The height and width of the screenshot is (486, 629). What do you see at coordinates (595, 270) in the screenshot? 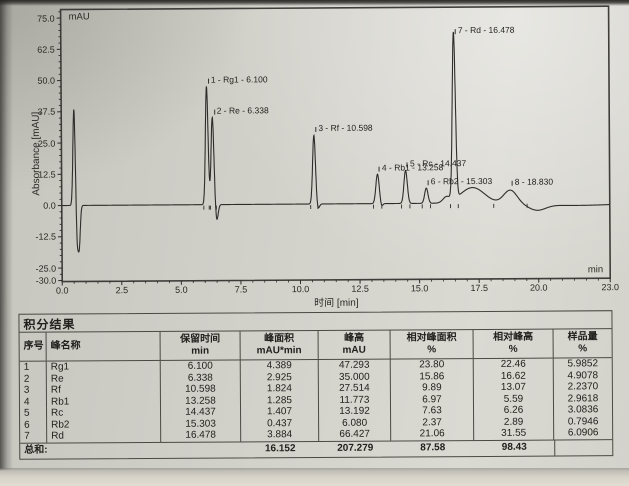
I see `x-unit-label: min` at bounding box center [595, 270].